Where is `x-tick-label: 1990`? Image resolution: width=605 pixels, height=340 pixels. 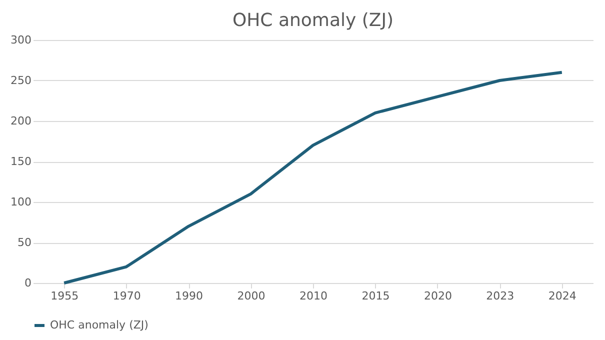
x-tick-label: 1990 is located at coordinates (189, 296).